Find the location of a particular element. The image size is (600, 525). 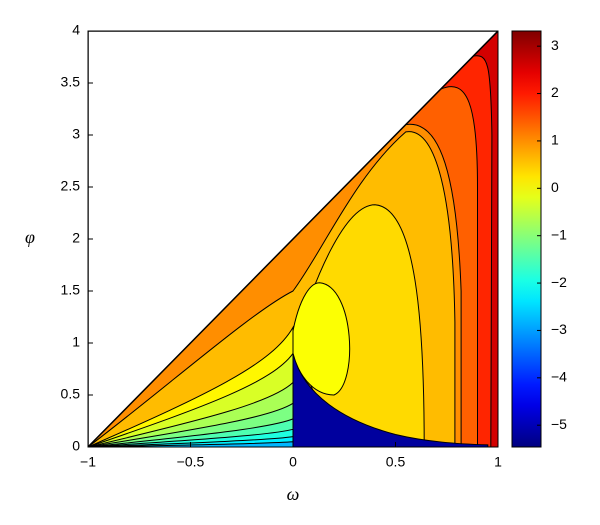

colorbar-tick-label: −5 is located at coordinates (559, 424).